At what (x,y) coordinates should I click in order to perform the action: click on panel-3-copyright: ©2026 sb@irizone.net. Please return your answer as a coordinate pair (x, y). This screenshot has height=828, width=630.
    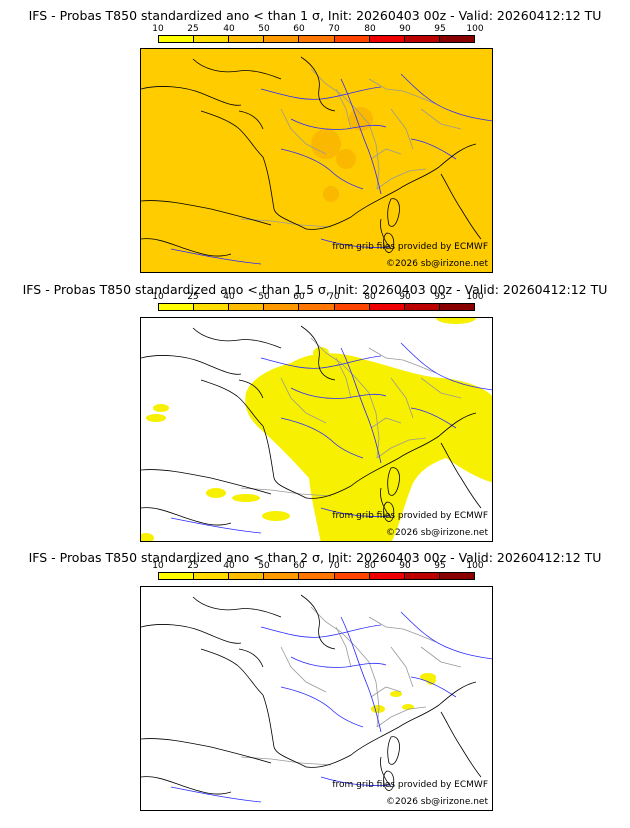
    Looking at the image, I should click on (437, 802).